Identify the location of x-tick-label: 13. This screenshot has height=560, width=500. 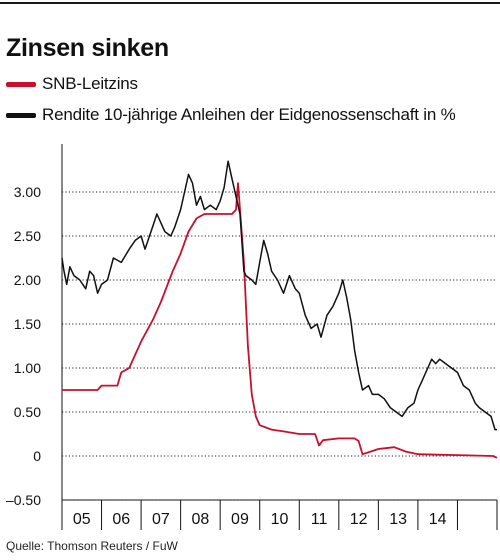
(398, 519).